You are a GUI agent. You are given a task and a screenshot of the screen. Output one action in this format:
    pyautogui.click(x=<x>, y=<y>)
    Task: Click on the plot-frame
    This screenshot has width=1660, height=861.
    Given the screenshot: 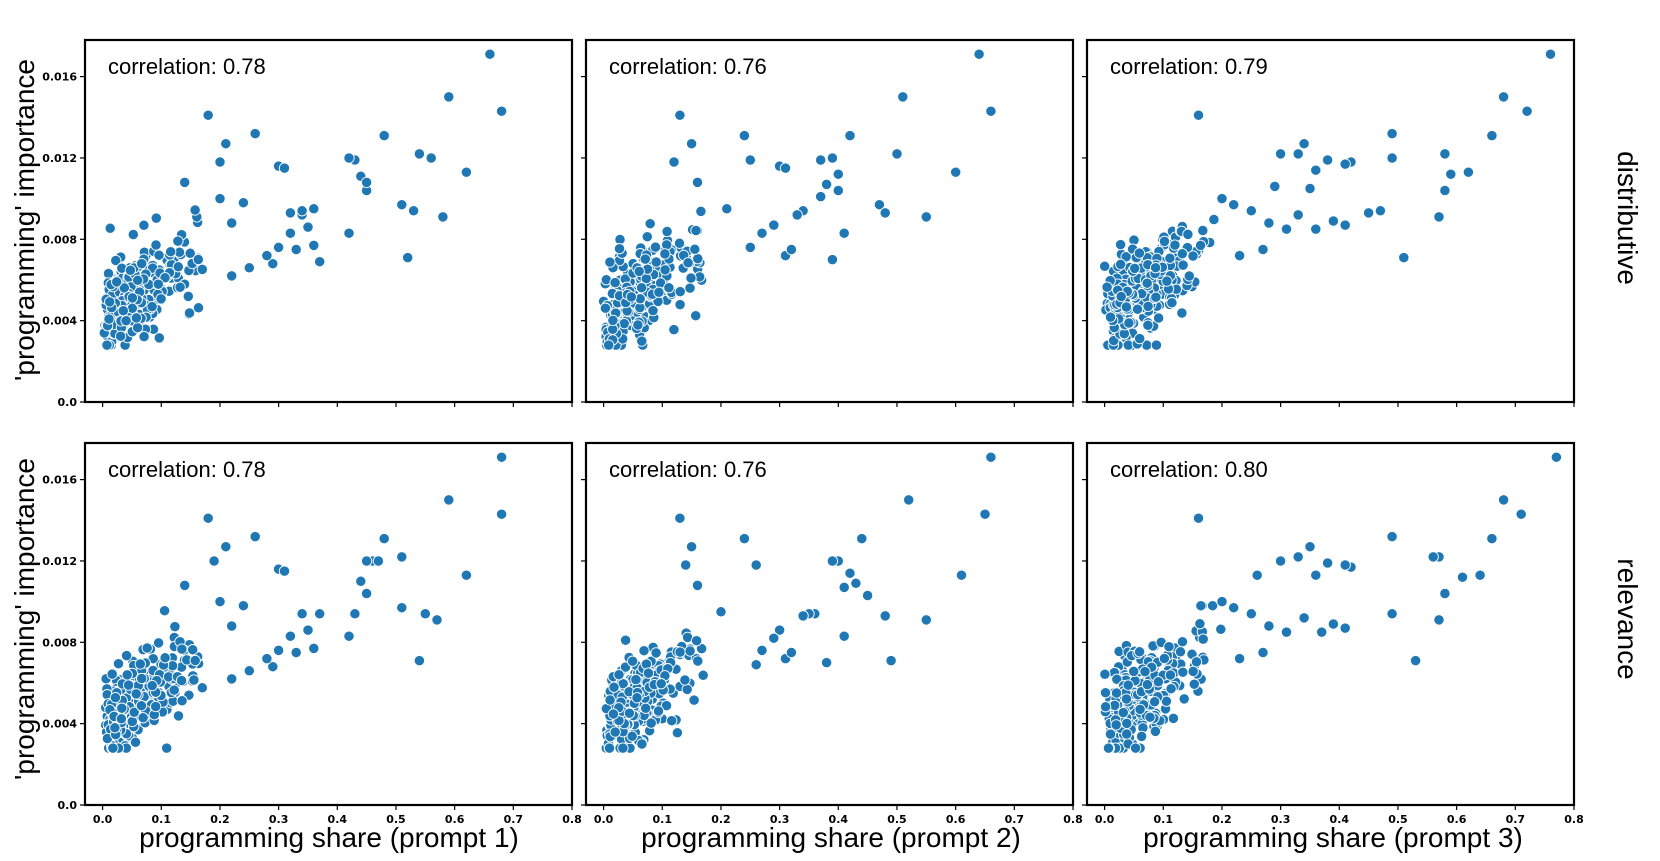 What is the action you would take?
    pyautogui.click(x=829, y=624)
    